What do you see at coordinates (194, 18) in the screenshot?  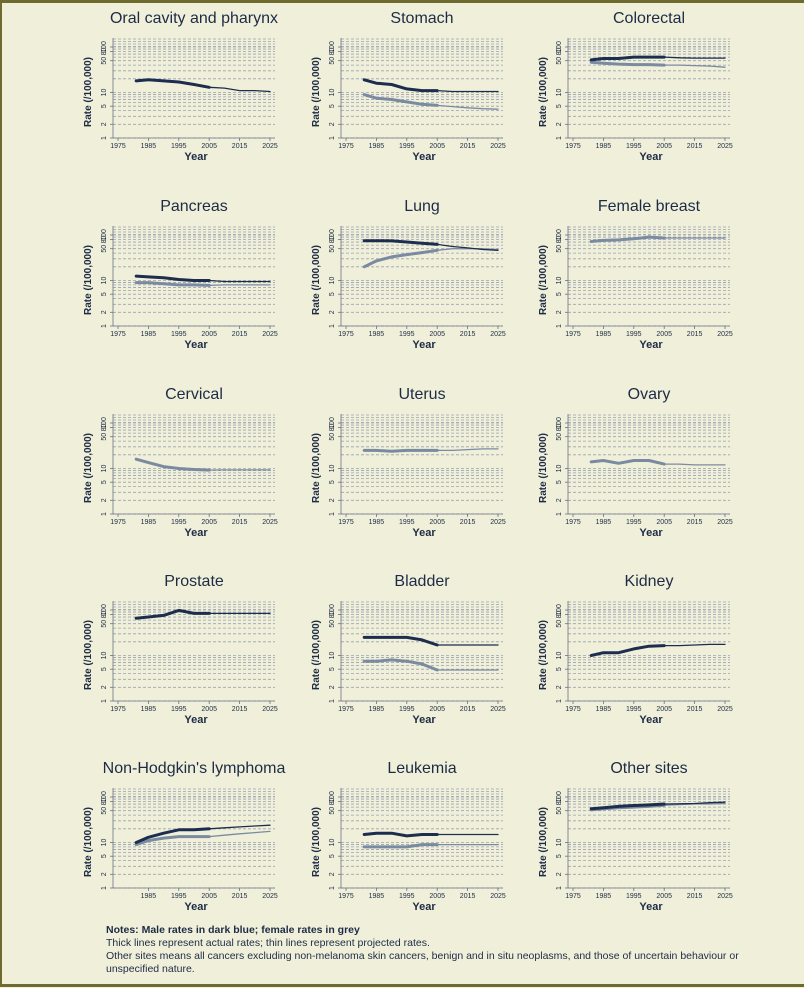 I see `chart-title-oral-cavity-and-pharynx: Oral cavity and pharynx` at bounding box center [194, 18].